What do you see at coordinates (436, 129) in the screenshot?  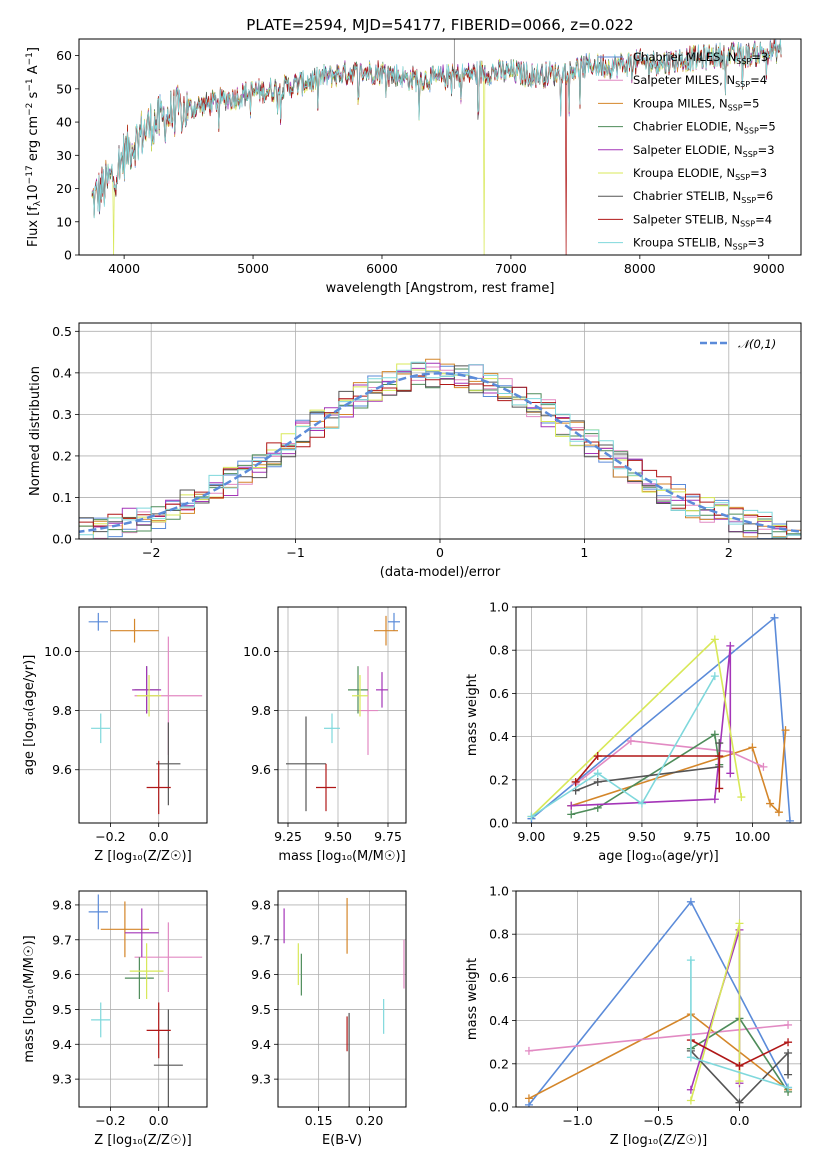 I see `spectrum-line-kroupa-stelib` at bounding box center [436, 129].